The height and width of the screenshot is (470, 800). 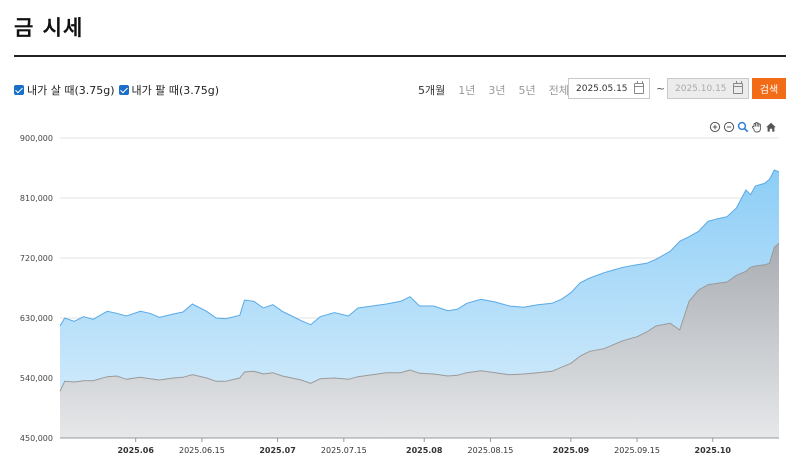 I want to click on x-tick-label: 2025.07, so click(x=277, y=450).